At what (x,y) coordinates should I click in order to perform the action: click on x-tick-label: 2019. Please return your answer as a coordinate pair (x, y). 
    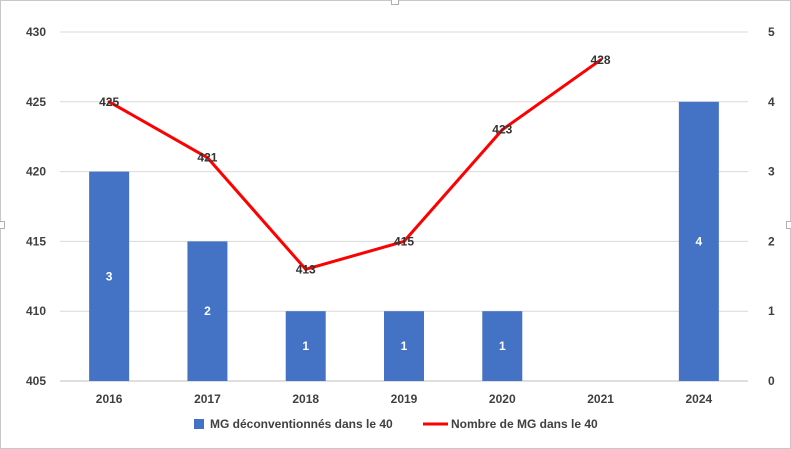
    Looking at the image, I should click on (404, 399).